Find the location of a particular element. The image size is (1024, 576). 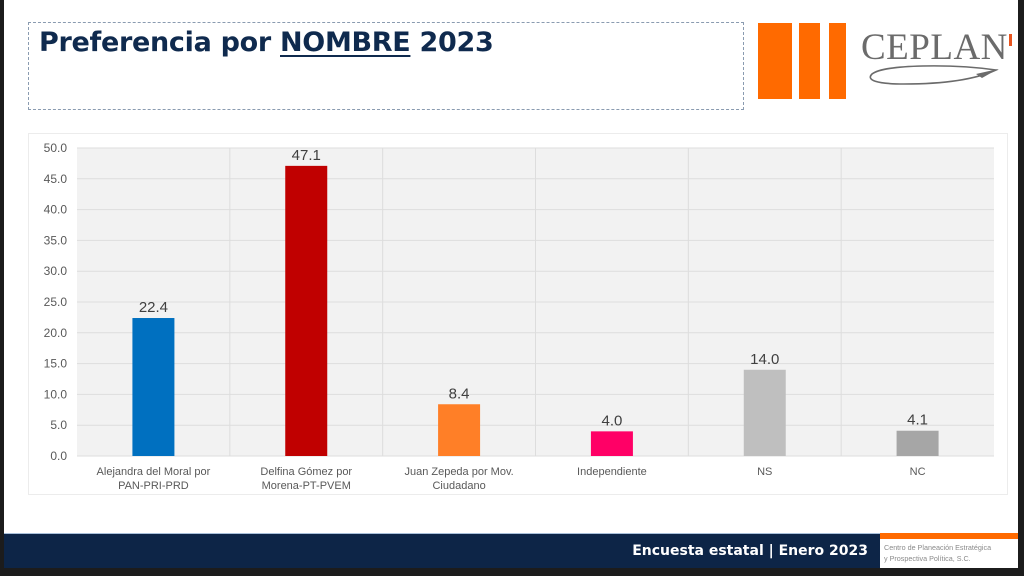

data-label: 4.0 is located at coordinates (611, 420).